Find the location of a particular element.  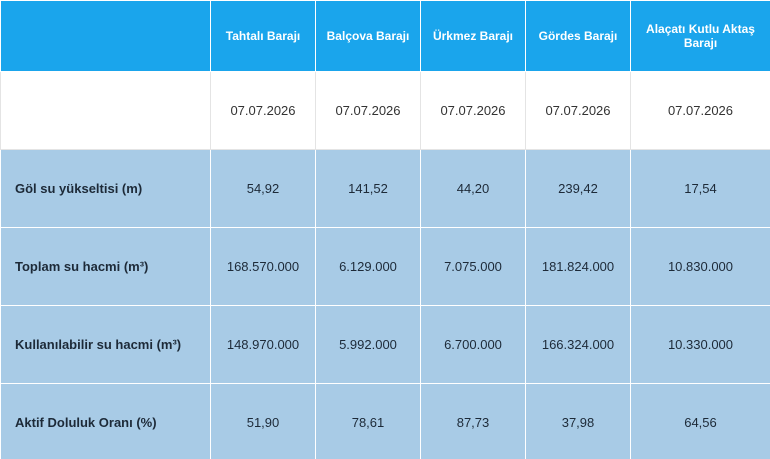

value-cell: 141,52 is located at coordinates (368, 188).